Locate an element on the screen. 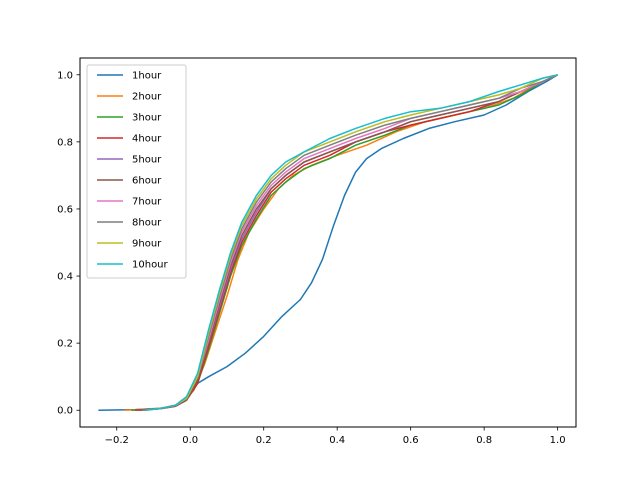  y-tick-label: 0.8 is located at coordinates (65, 142).